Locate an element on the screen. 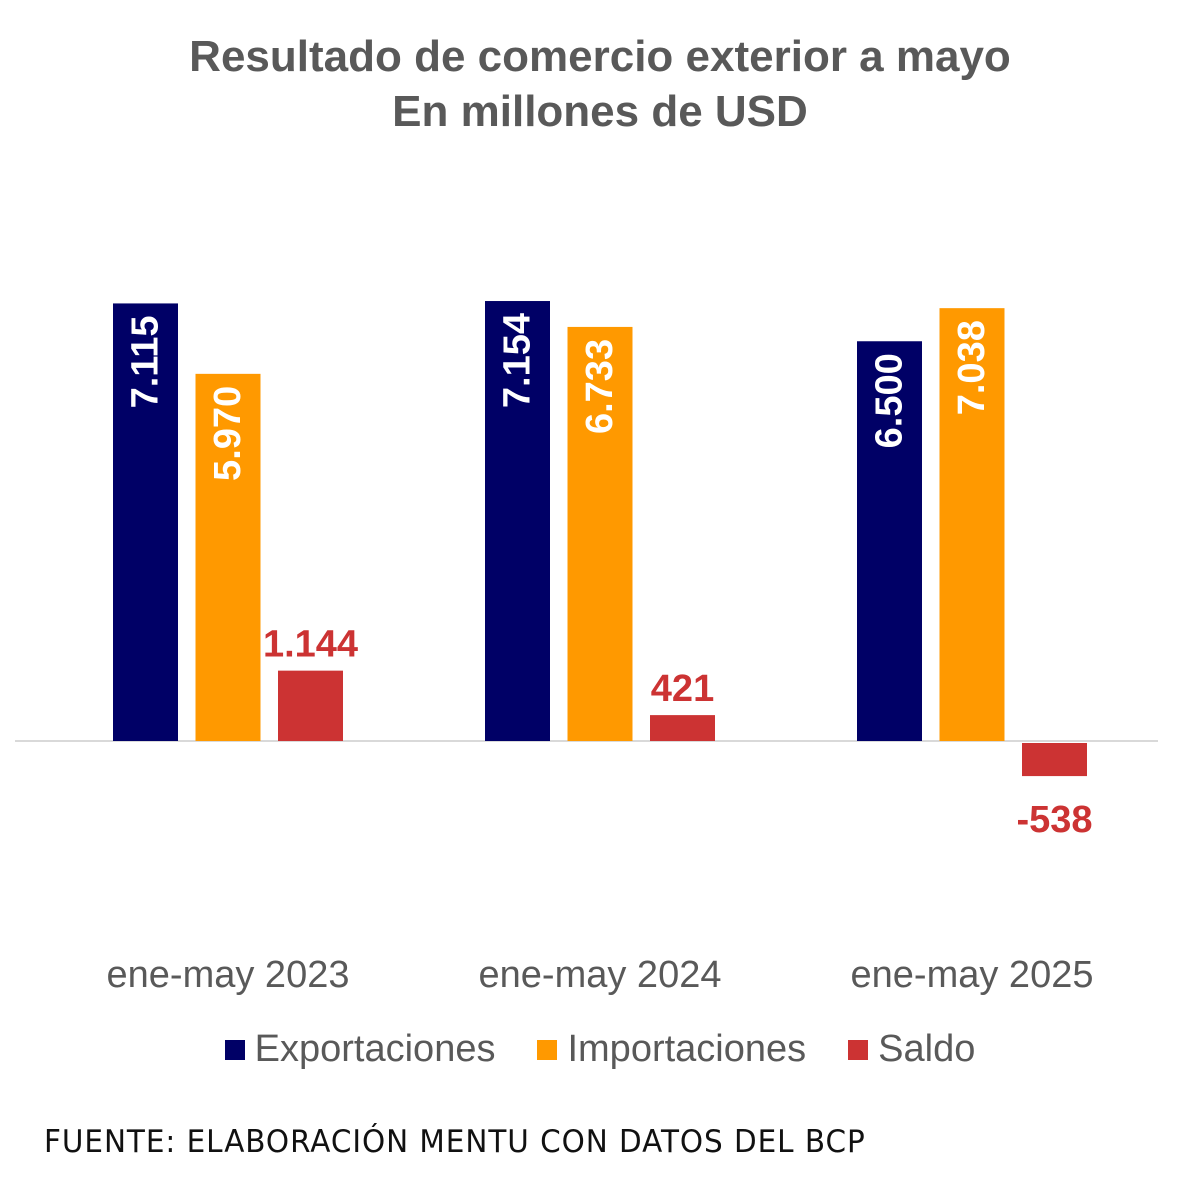 The image size is (1200, 1184). category-label: ene-may 2023 is located at coordinates (228, 975).